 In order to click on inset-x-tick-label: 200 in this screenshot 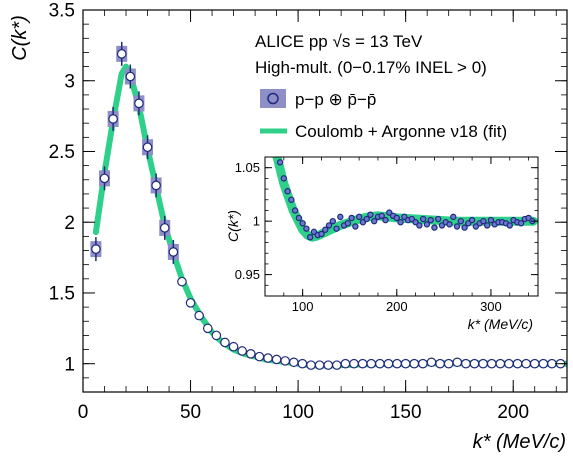, I will do `click(397, 306)`.